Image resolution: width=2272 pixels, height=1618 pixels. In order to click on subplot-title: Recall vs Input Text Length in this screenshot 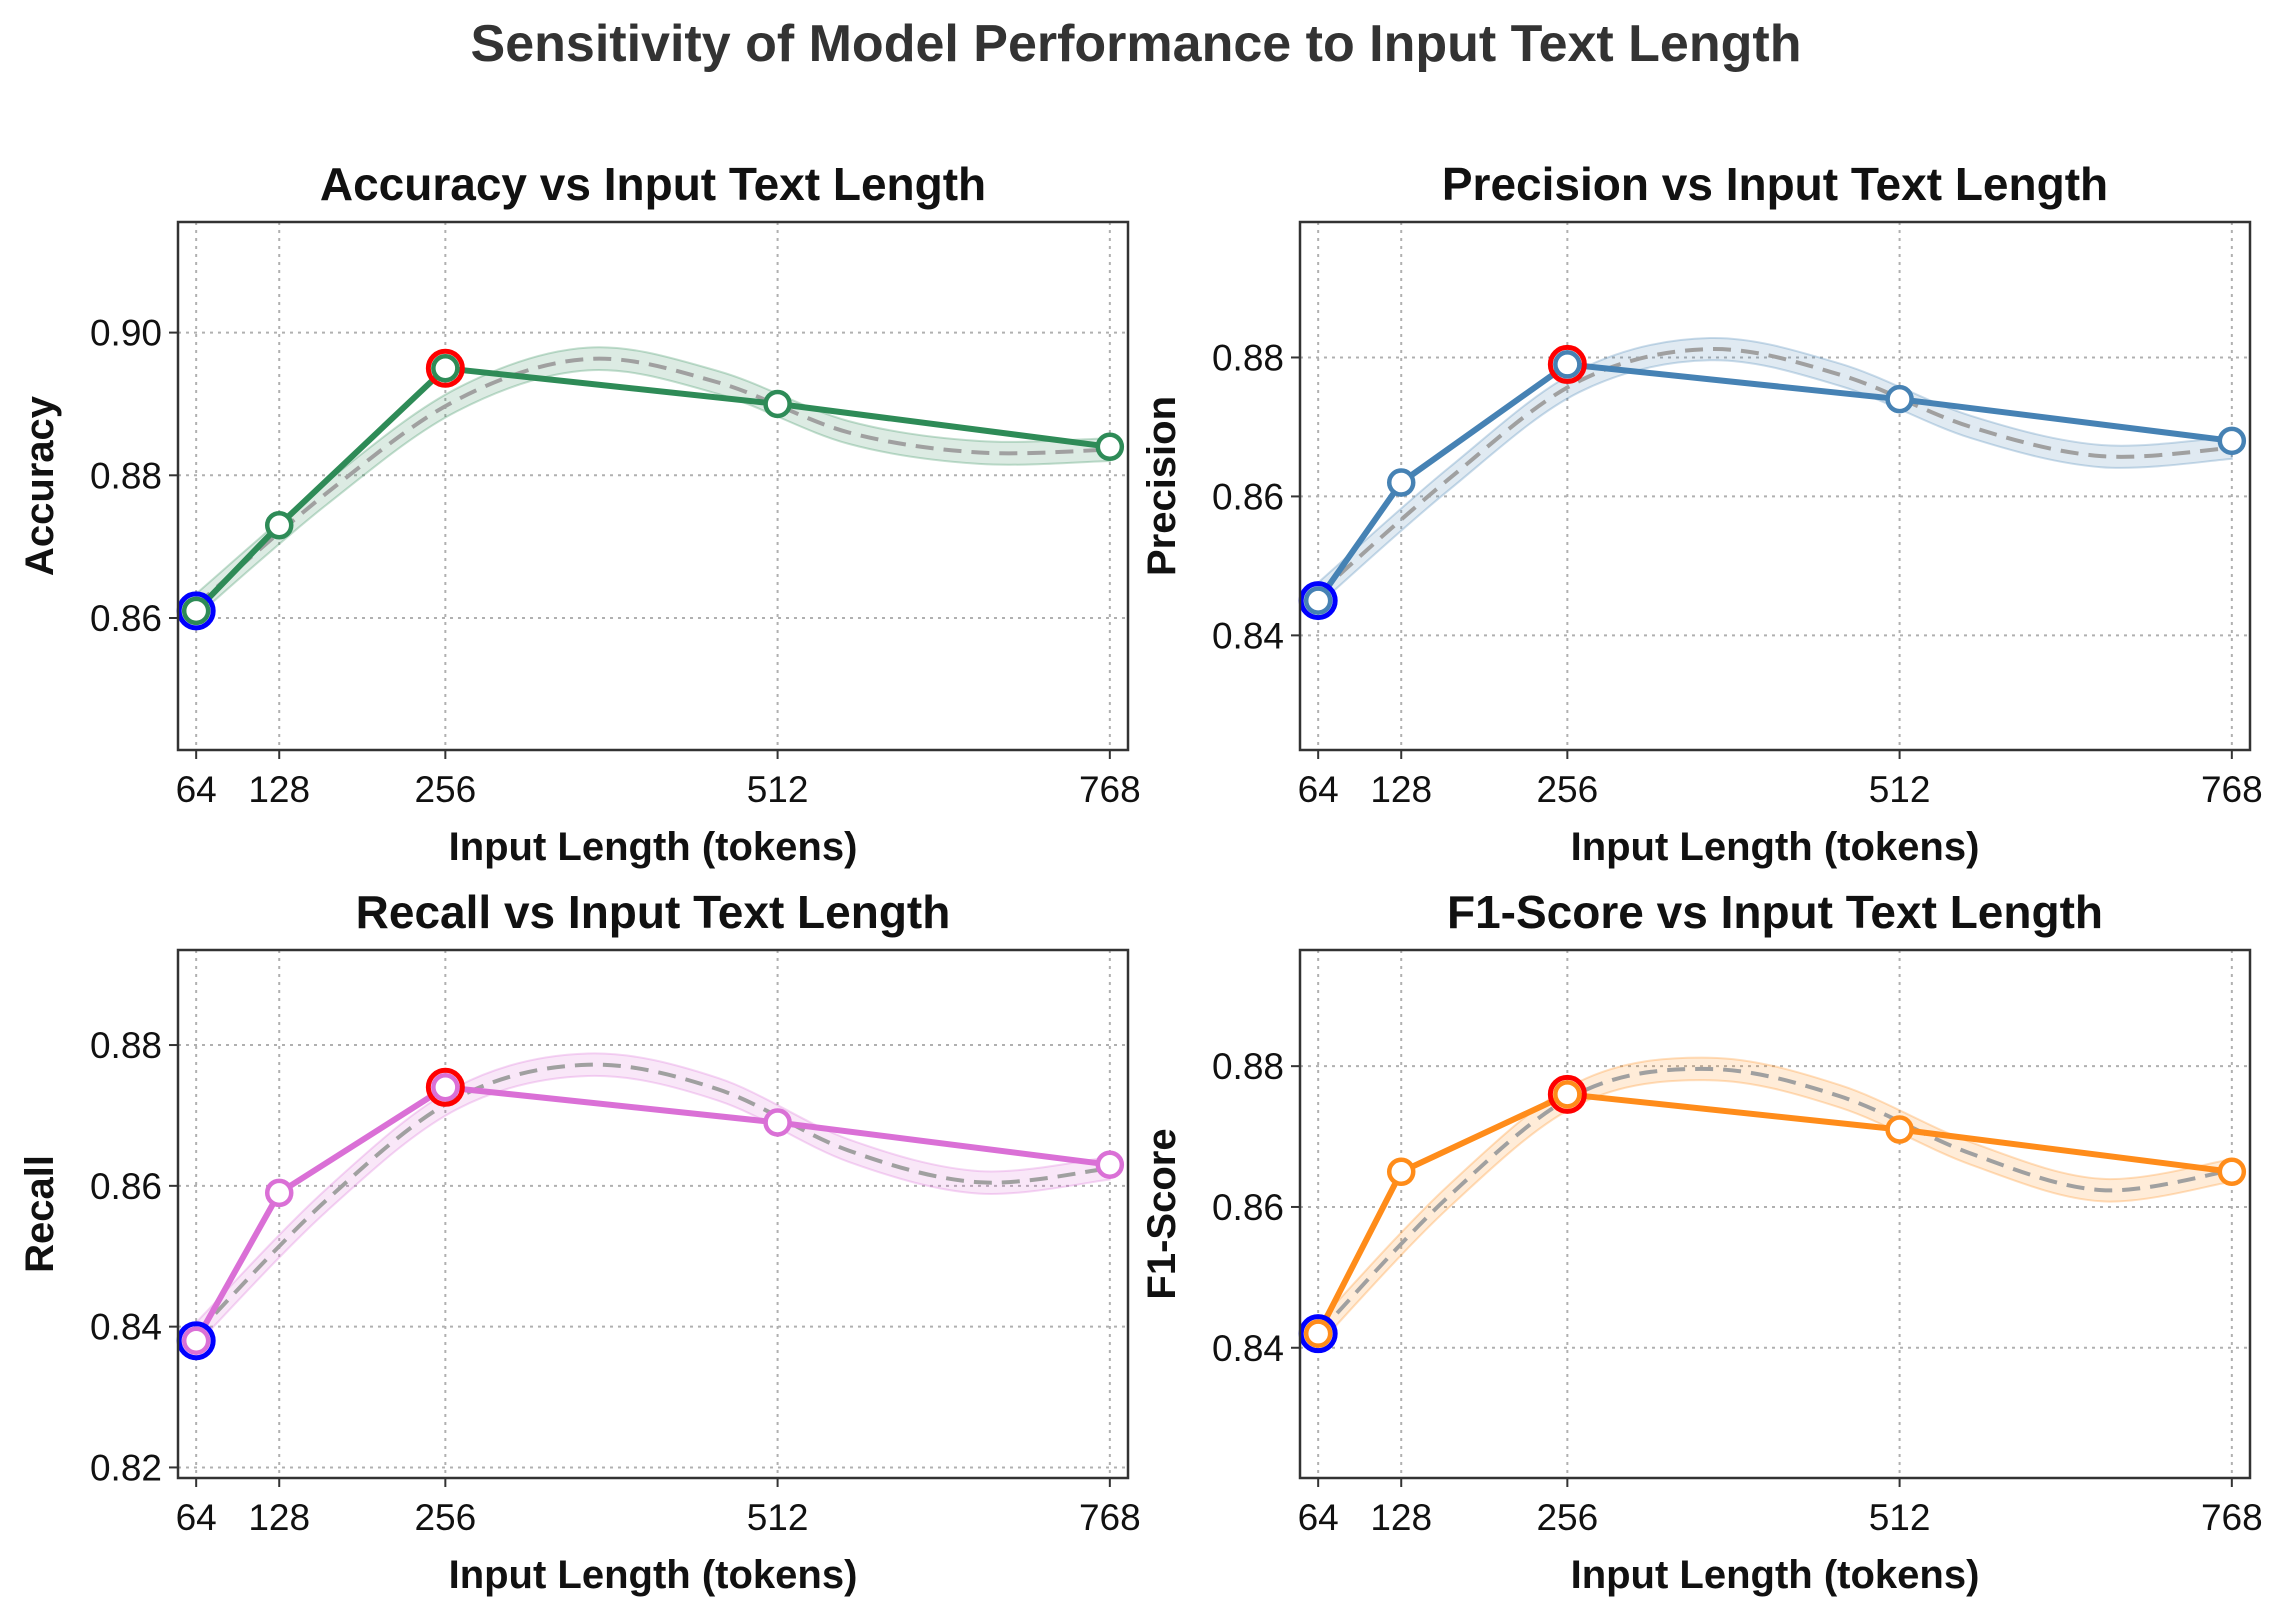, I will do `click(653, 912)`.